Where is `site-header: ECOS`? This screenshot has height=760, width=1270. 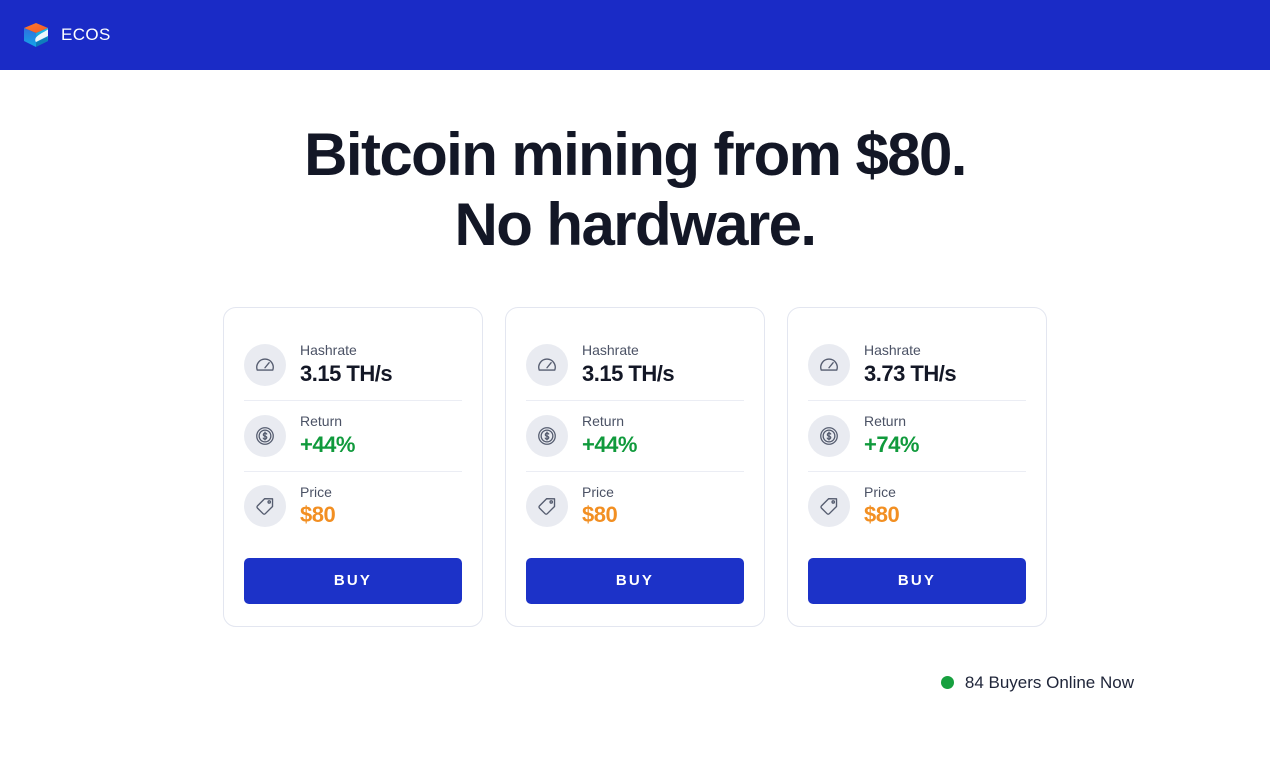 site-header: ECOS is located at coordinates (635, 35).